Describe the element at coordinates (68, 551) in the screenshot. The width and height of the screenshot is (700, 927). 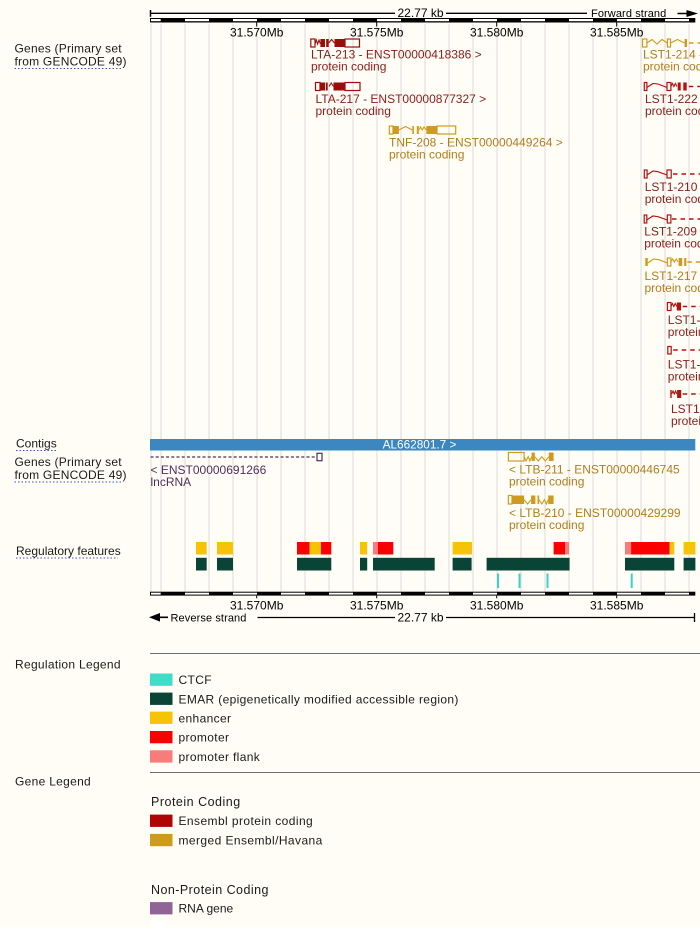
I see `svg-text: Regulatory features` at that location.